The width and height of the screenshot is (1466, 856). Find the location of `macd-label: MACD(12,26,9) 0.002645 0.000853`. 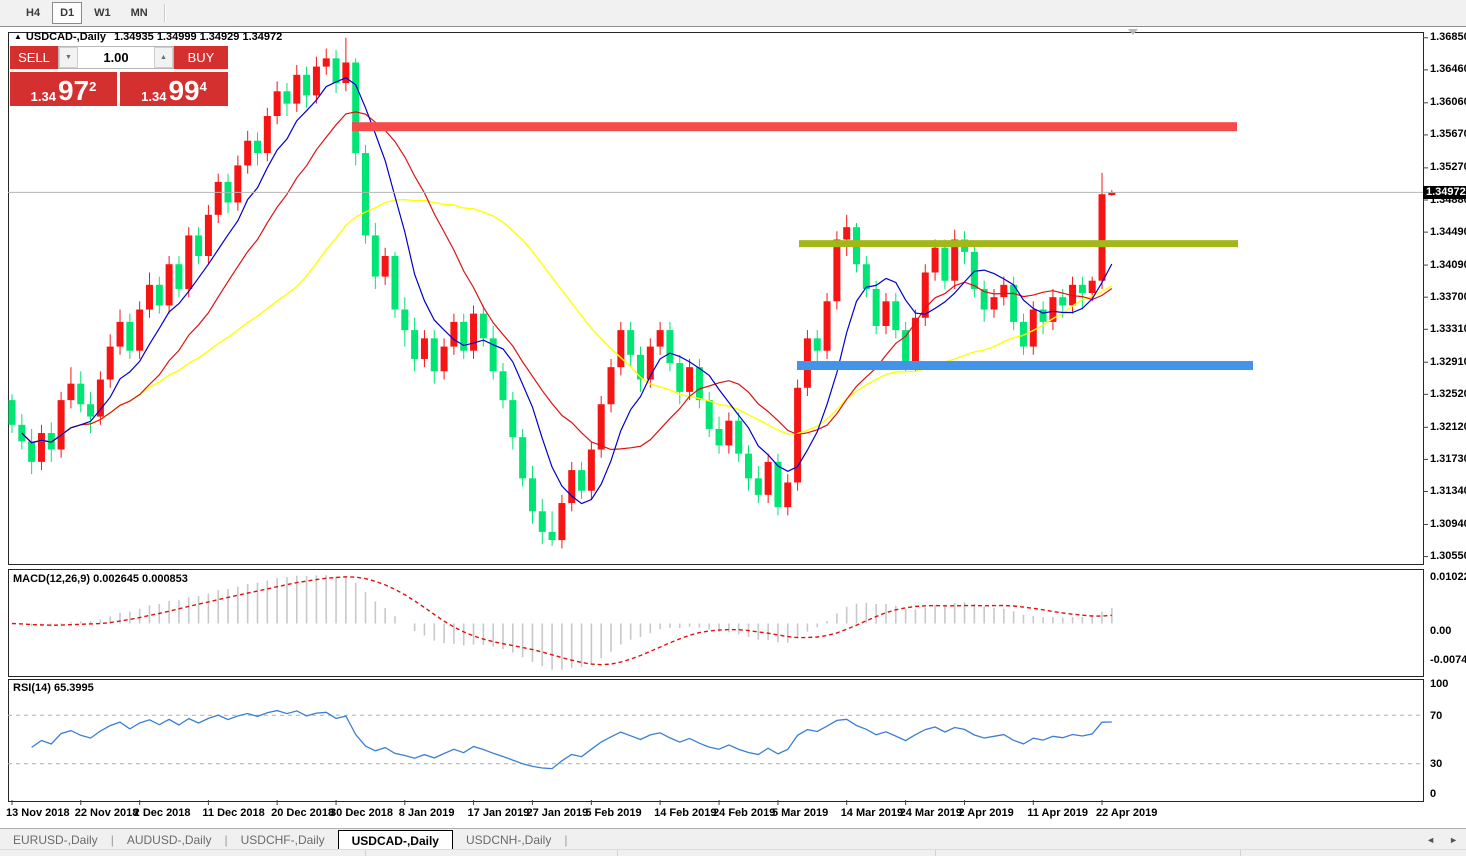

macd-label: MACD(12,26,9) 0.002645 0.000853 is located at coordinates (100, 579).